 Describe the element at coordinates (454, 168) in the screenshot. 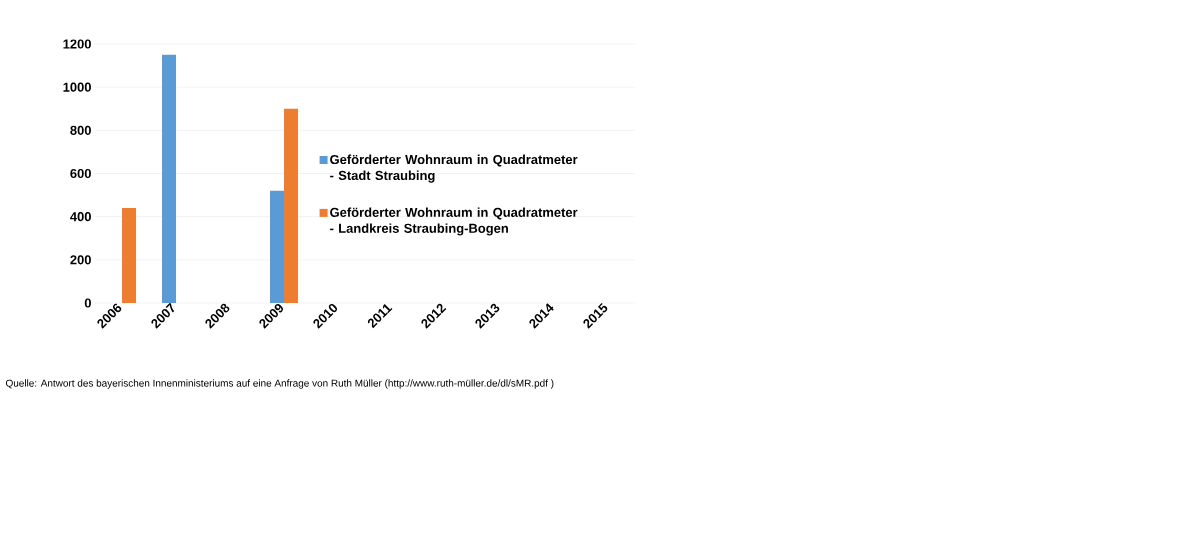

I see `legend-label: Geförderter Wohnraum in Quadratmeter - Stadt Straubing` at that location.